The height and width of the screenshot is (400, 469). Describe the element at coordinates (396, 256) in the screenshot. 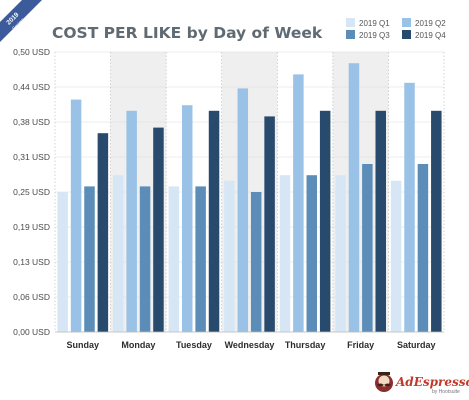

I see `bar-saturday-2019-q1` at that location.